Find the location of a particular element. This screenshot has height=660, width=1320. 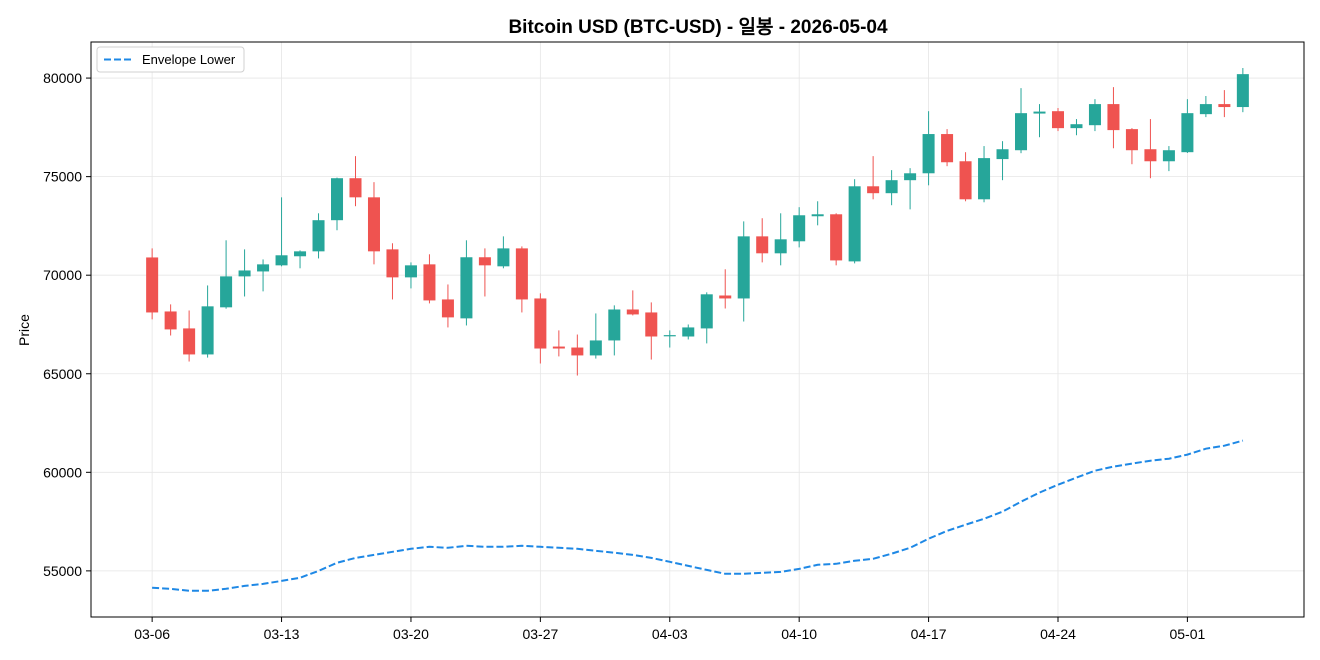

x-tick-label: 03-20 is located at coordinates (411, 634).